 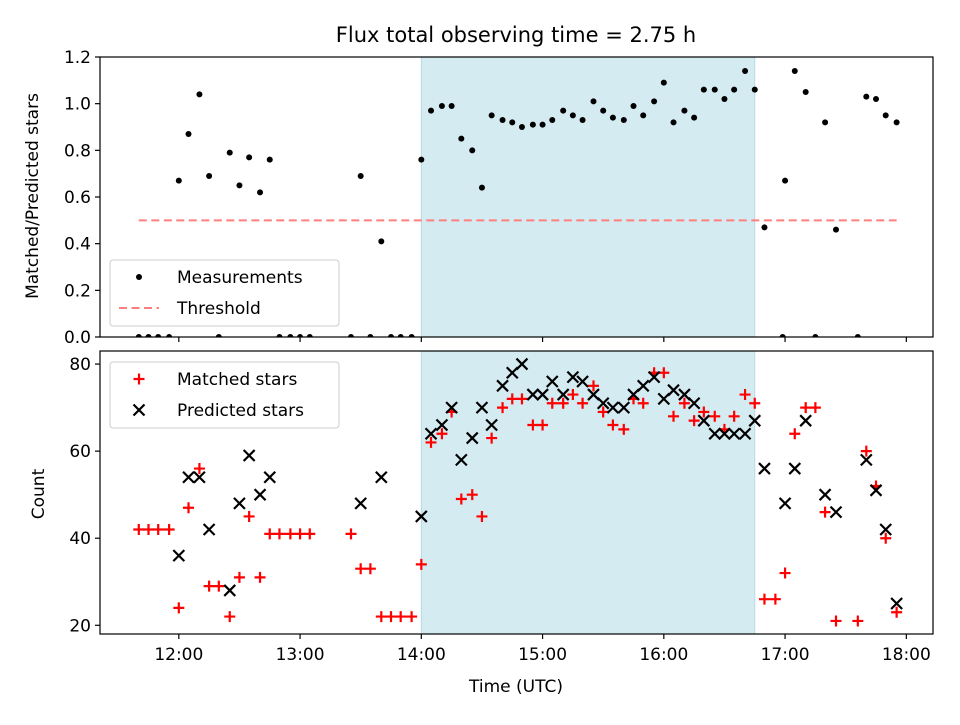 What do you see at coordinates (785, 655) in the screenshot?
I see `x-tick-label: 17:00` at bounding box center [785, 655].